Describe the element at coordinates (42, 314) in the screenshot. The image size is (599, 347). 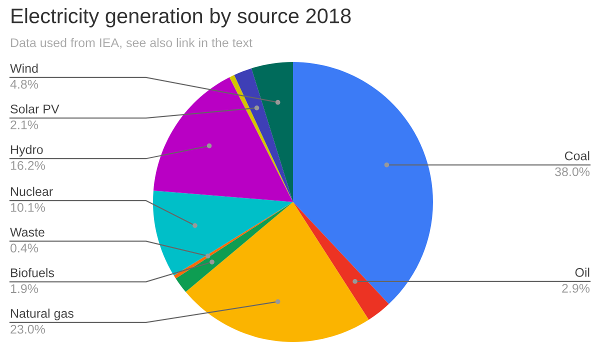
I see `slice-label: Natural gas` at that location.